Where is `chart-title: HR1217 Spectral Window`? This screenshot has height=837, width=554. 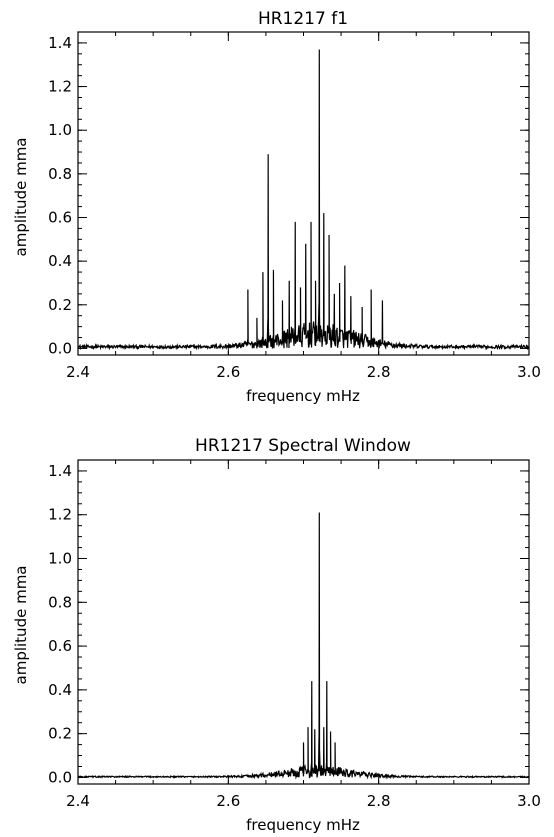
chart-title: HR1217 Spectral Window is located at coordinates (303, 446).